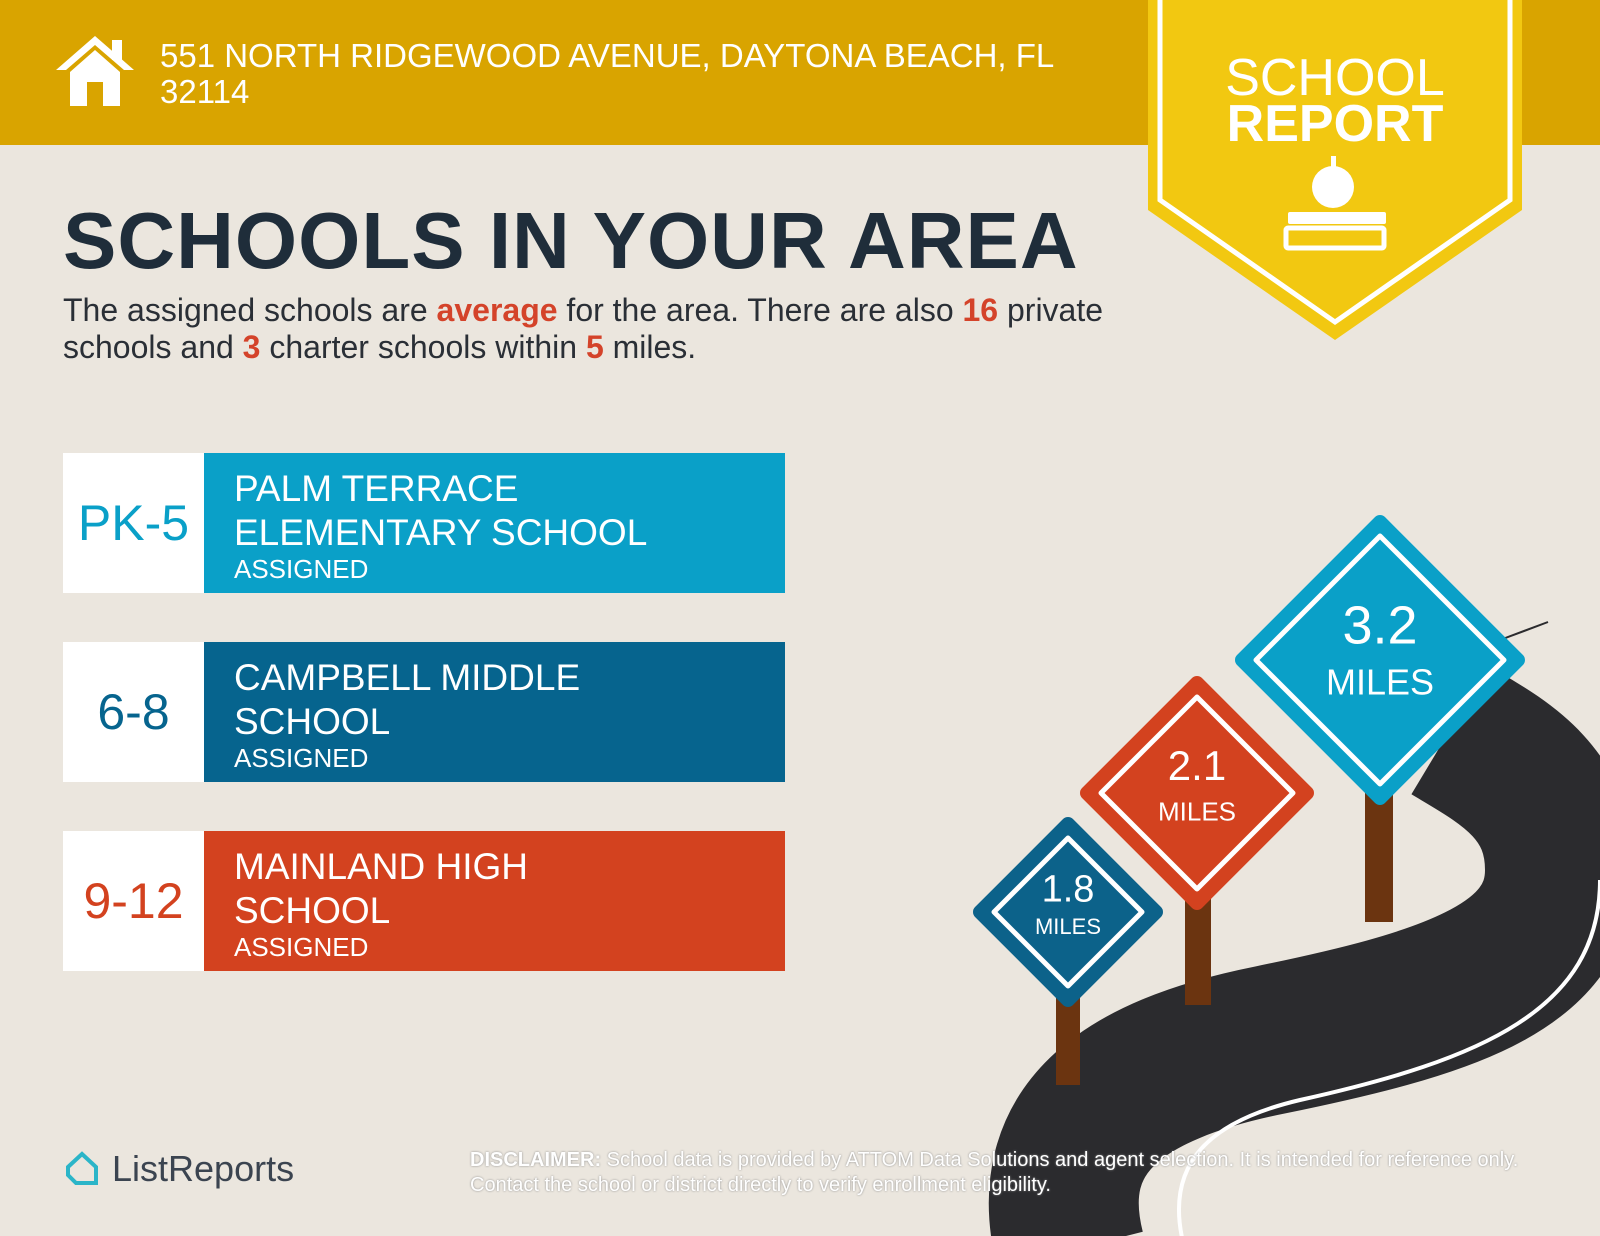  I want to click on summary-text: miles., so click(650, 347).